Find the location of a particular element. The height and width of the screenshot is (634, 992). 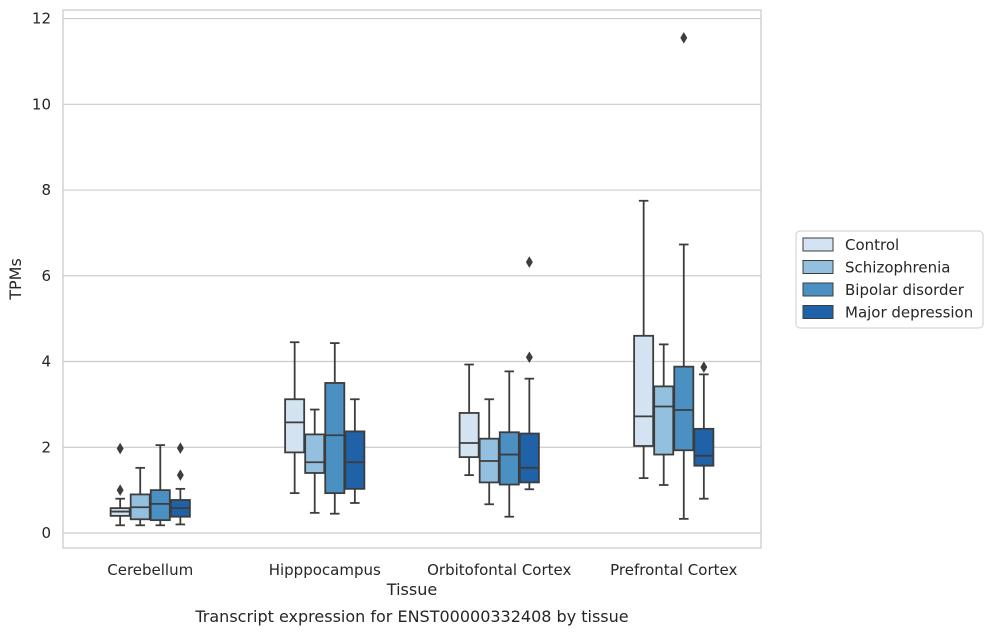

y-tick-label: 4 is located at coordinates (46, 362).